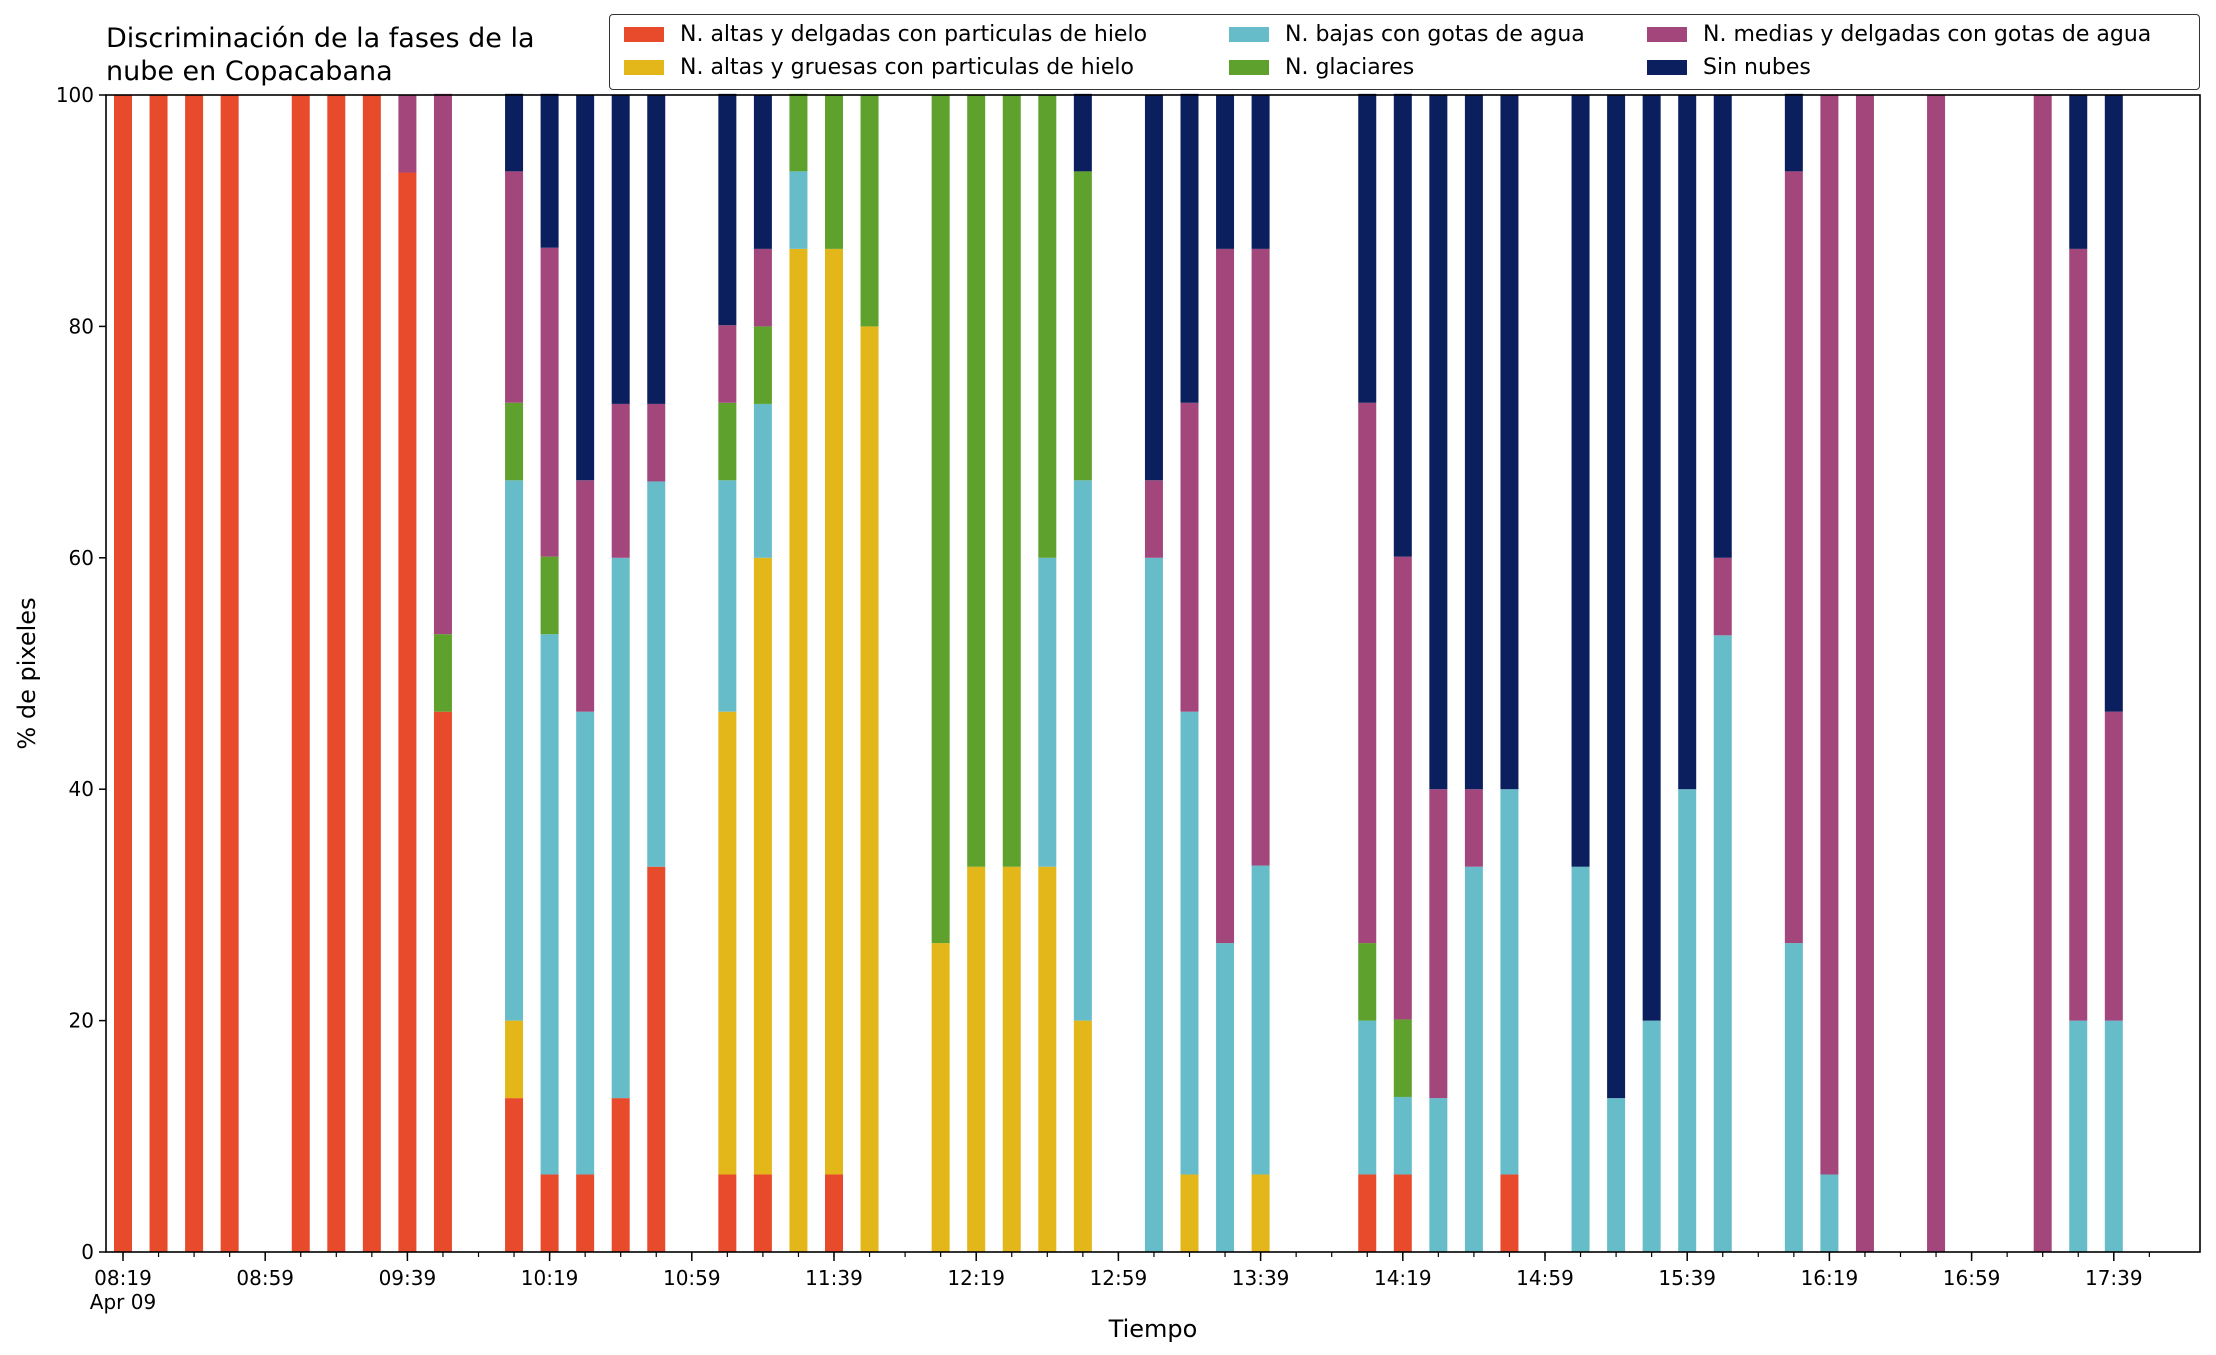 This screenshot has height=1355, width=2216. What do you see at coordinates (514, 750) in the screenshot?
I see `bar-segment-2-10:09` at bounding box center [514, 750].